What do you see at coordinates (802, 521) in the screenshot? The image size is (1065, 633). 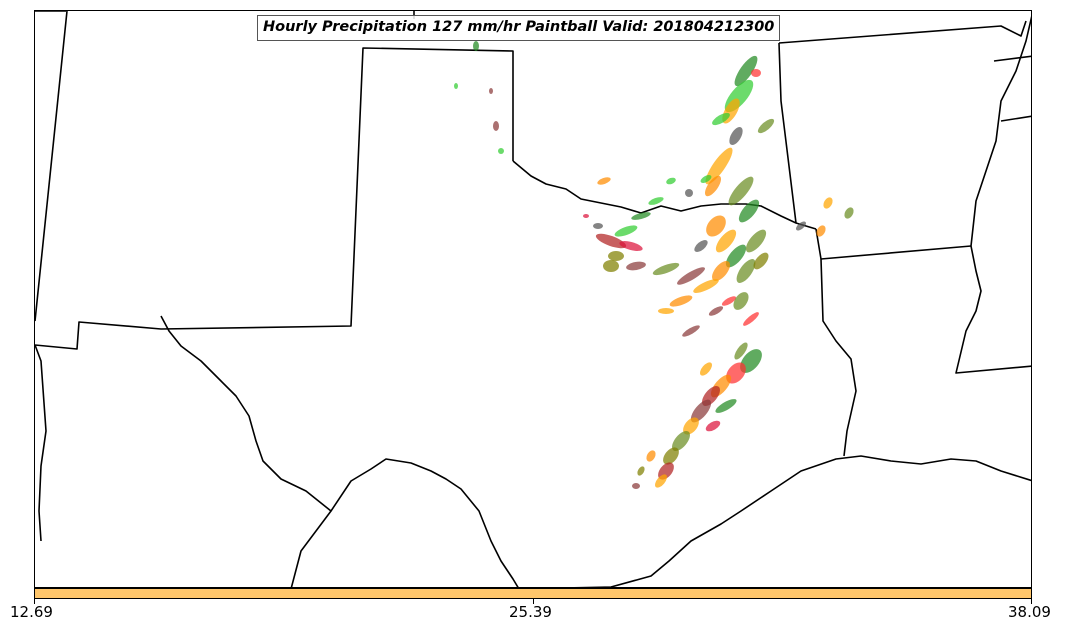 I see `border-tx-coast` at bounding box center [802, 521].